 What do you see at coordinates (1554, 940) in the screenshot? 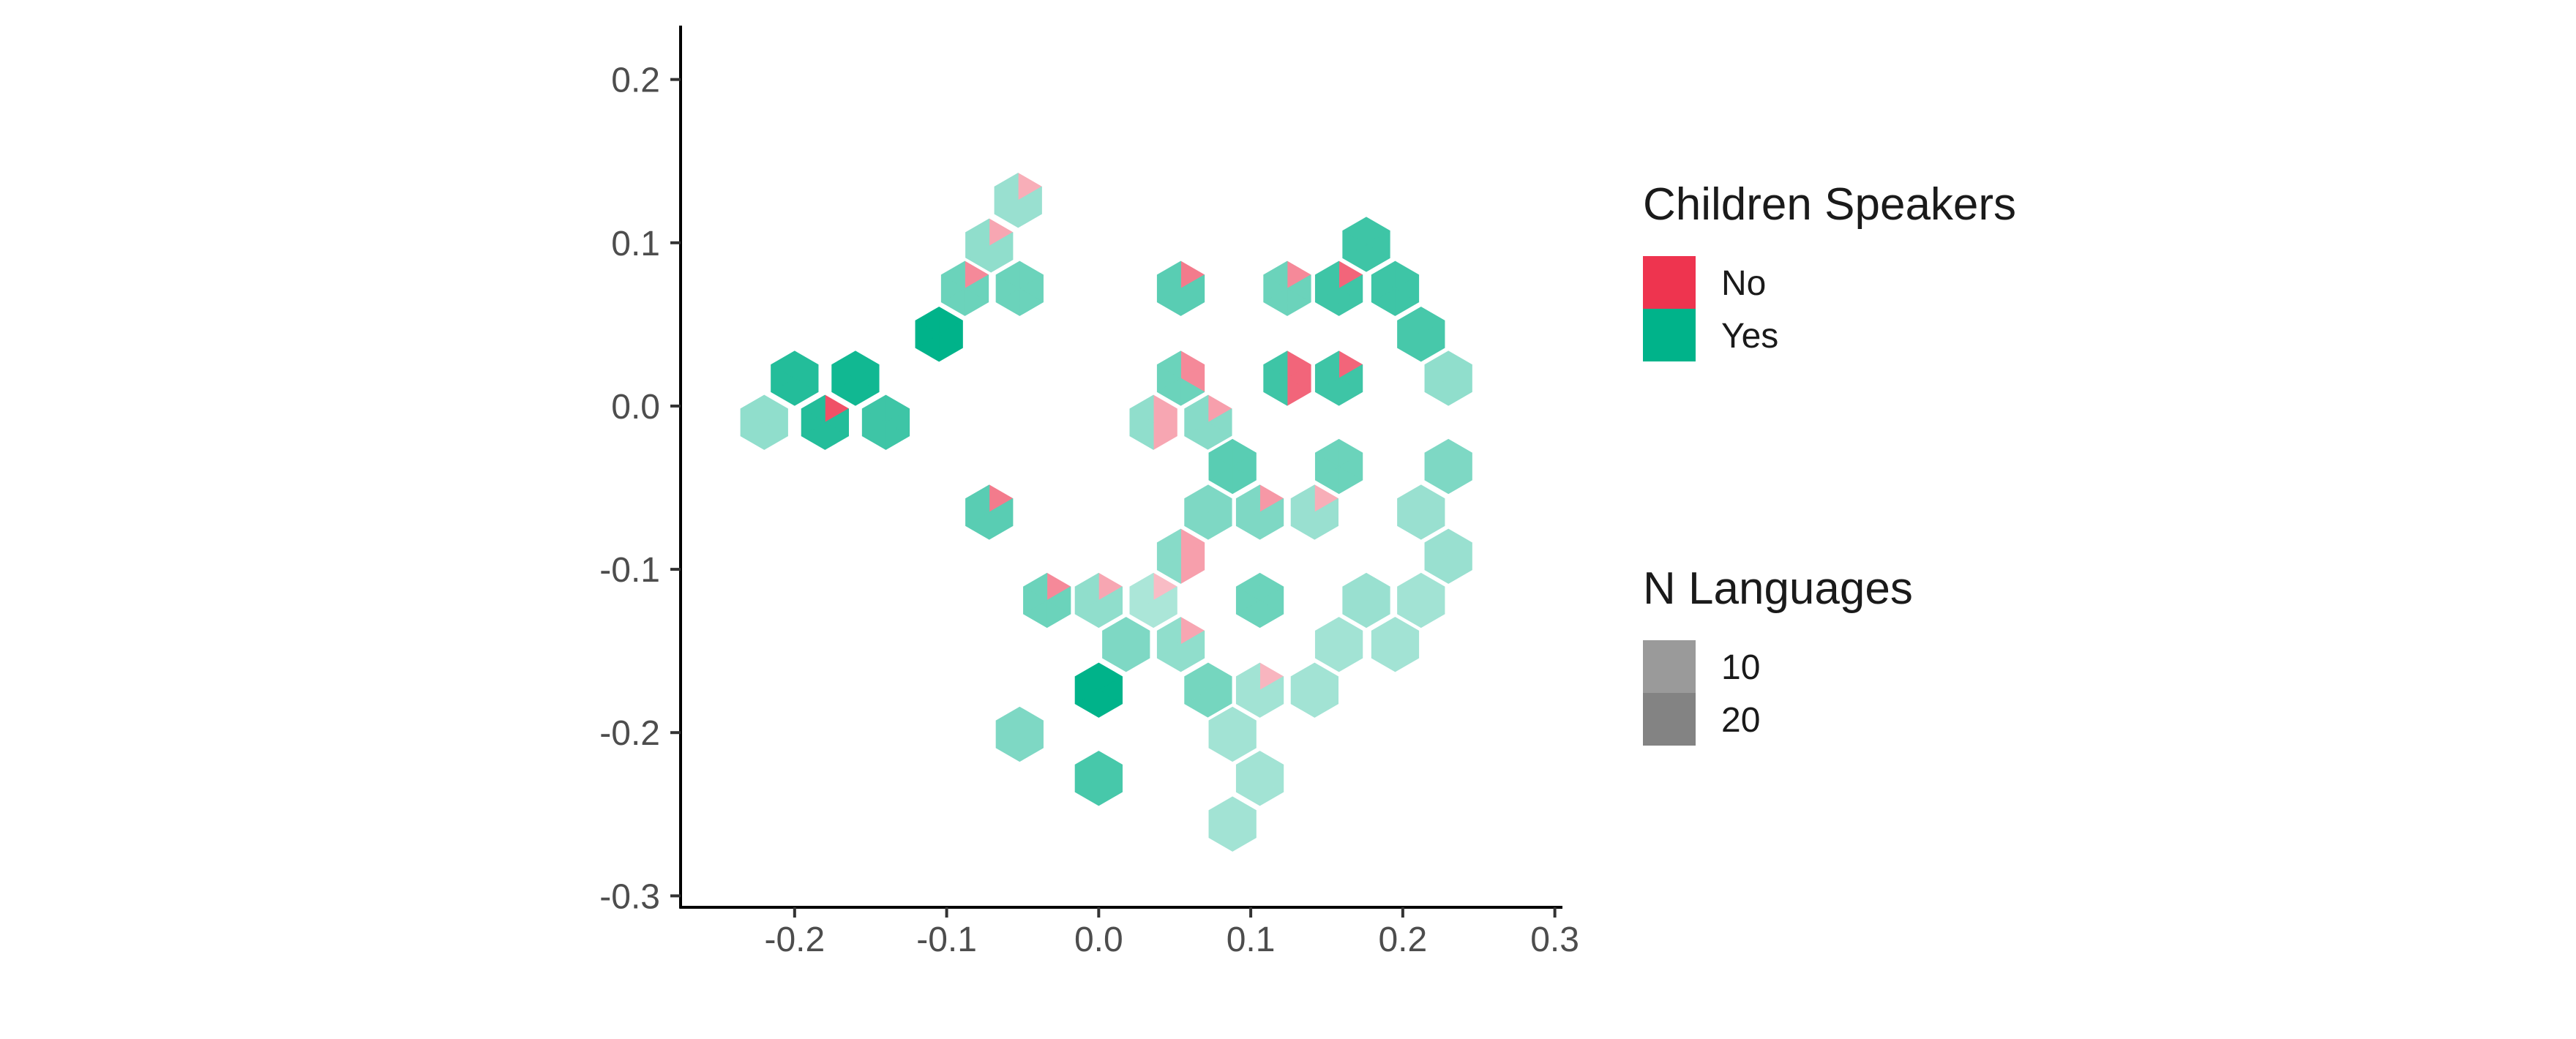
I see `x-tick-label: 0.3` at bounding box center [1554, 940].